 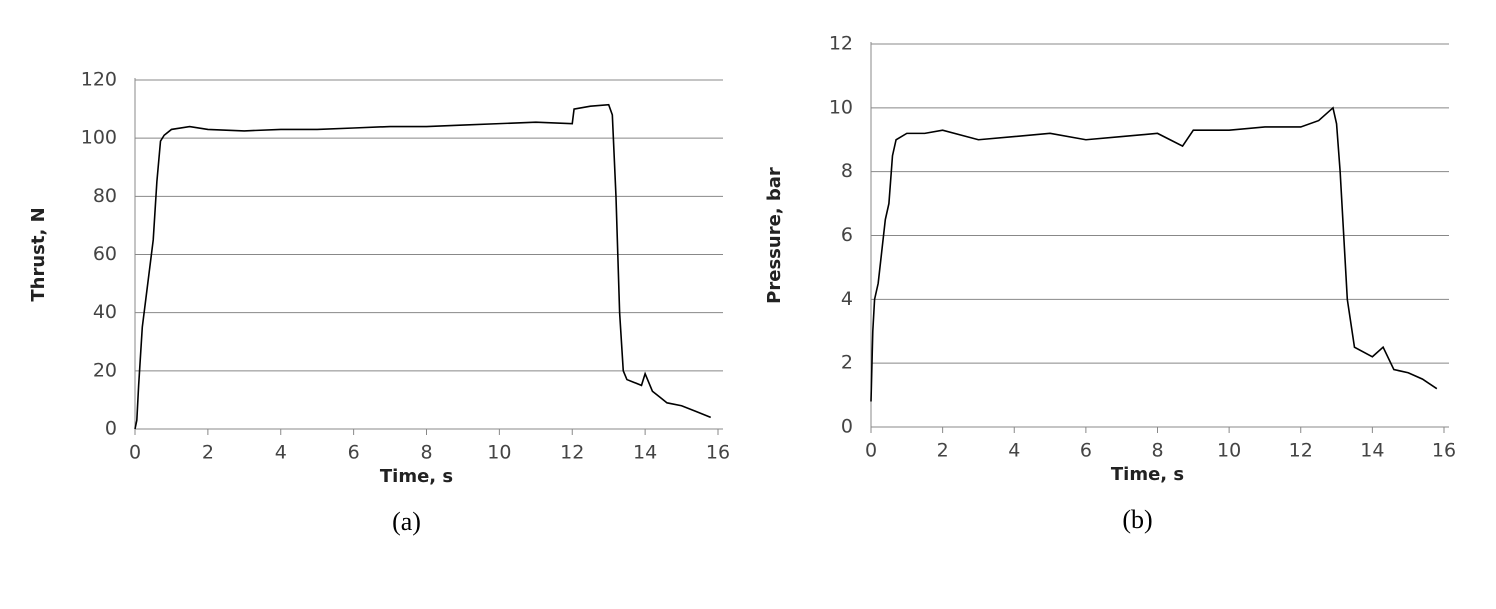 What do you see at coordinates (406, 521) in the screenshot?
I see `caption: (a)` at bounding box center [406, 521].